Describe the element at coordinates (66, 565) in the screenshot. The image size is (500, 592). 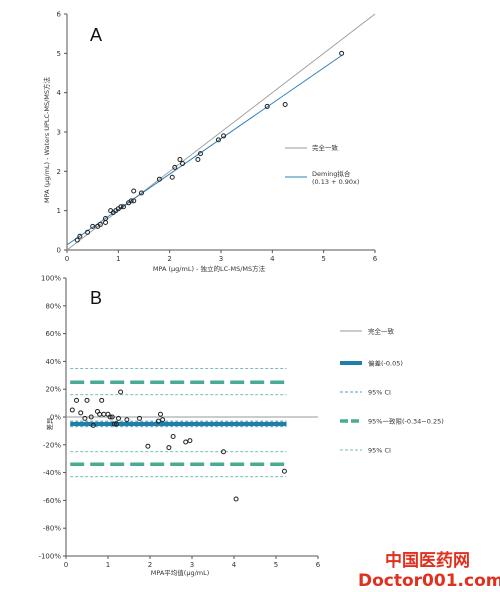
I see `panel-b-x-tick-label: 0` at that location.